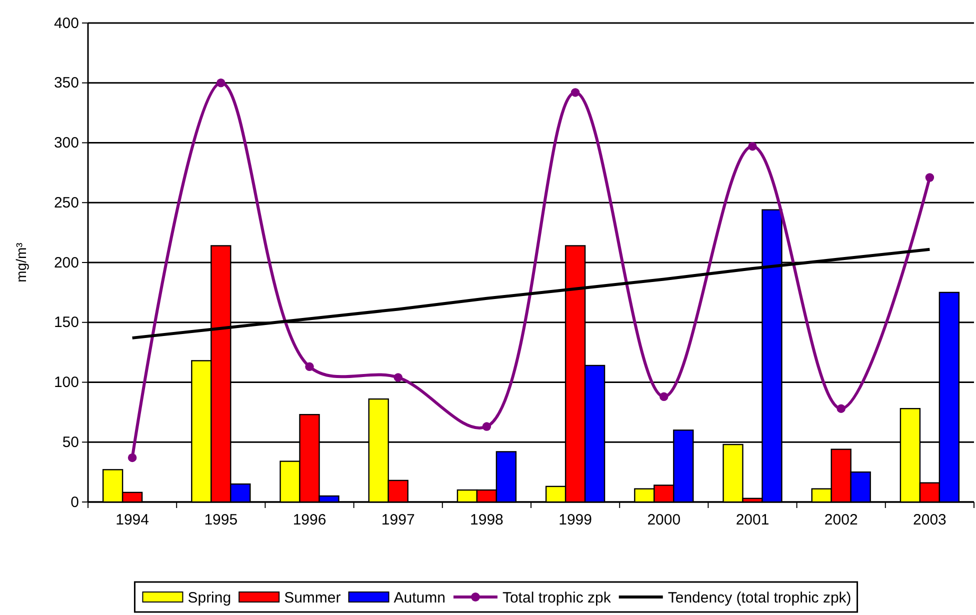 Image resolution: width=976 pixels, height=615 pixels. Describe the element at coordinates (760, 597) in the screenshot. I see `legend-label: Tendency (total trophic zpk)` at that location.